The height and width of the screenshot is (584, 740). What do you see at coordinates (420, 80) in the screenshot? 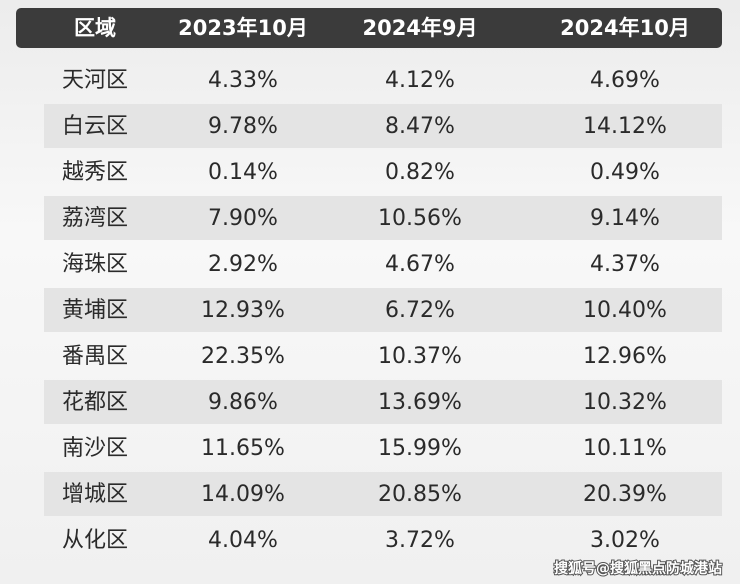
I see `value-cell: 4.12%` at bounding box center [420, 80].